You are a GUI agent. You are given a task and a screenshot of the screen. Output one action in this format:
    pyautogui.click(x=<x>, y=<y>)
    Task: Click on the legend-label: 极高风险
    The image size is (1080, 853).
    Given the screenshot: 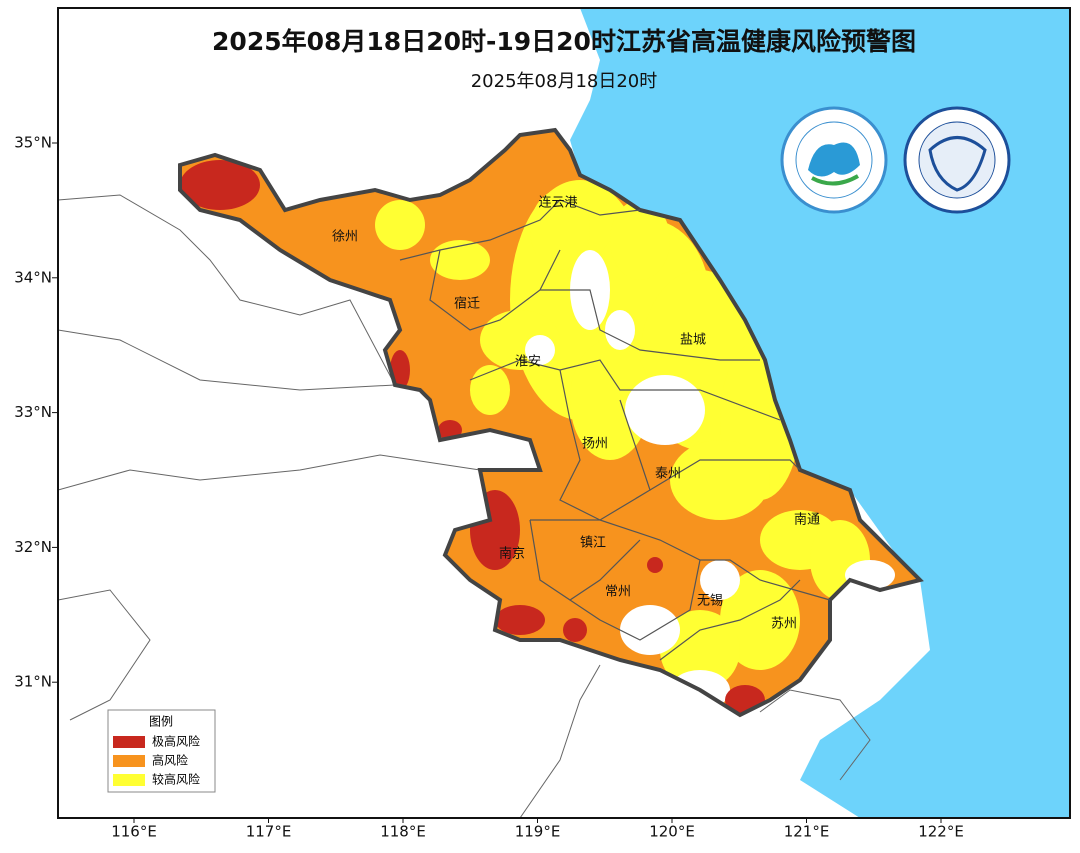 What is the action you would take?
    pyautogui.click(x=176, y=741)
    